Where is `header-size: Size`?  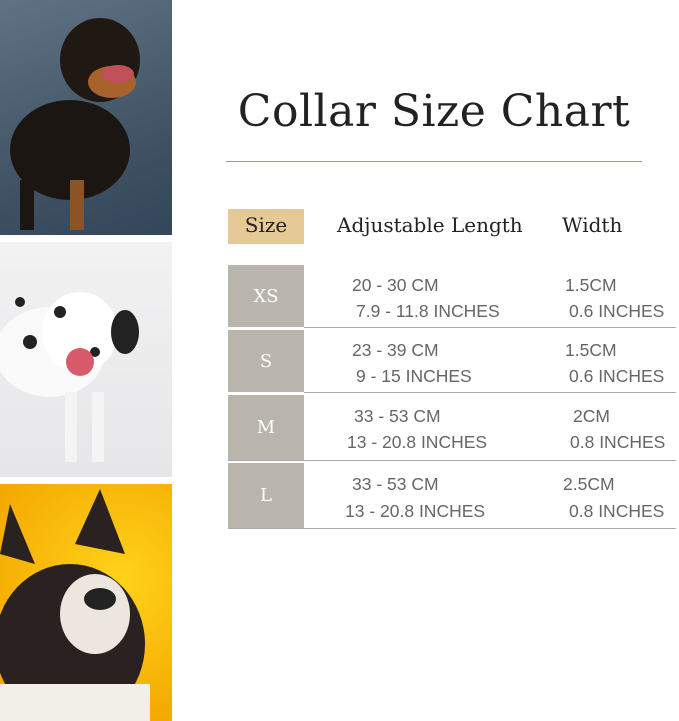 header-size: Size is located at coordinates (266, 226).